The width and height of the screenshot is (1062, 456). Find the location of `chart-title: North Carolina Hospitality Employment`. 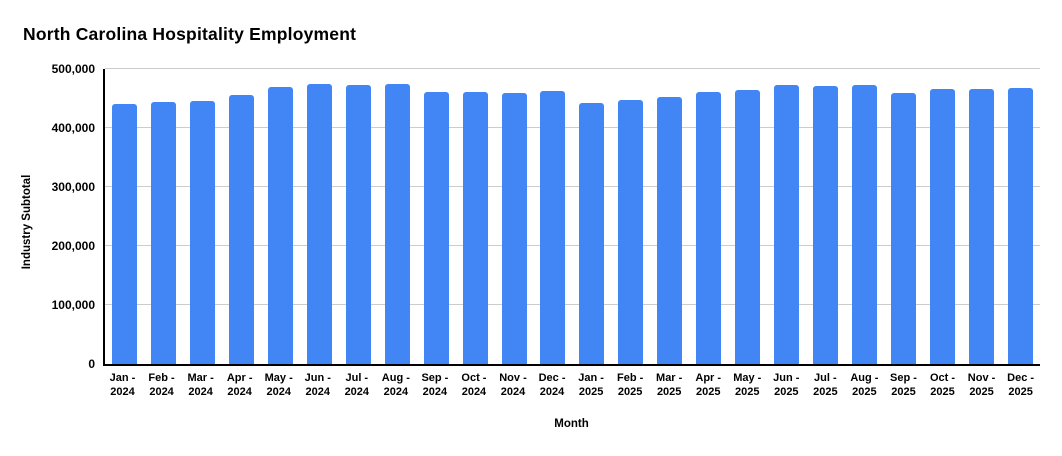

chart-title: North Carolina Hospitality Employment is located at coordinates (190, 34).